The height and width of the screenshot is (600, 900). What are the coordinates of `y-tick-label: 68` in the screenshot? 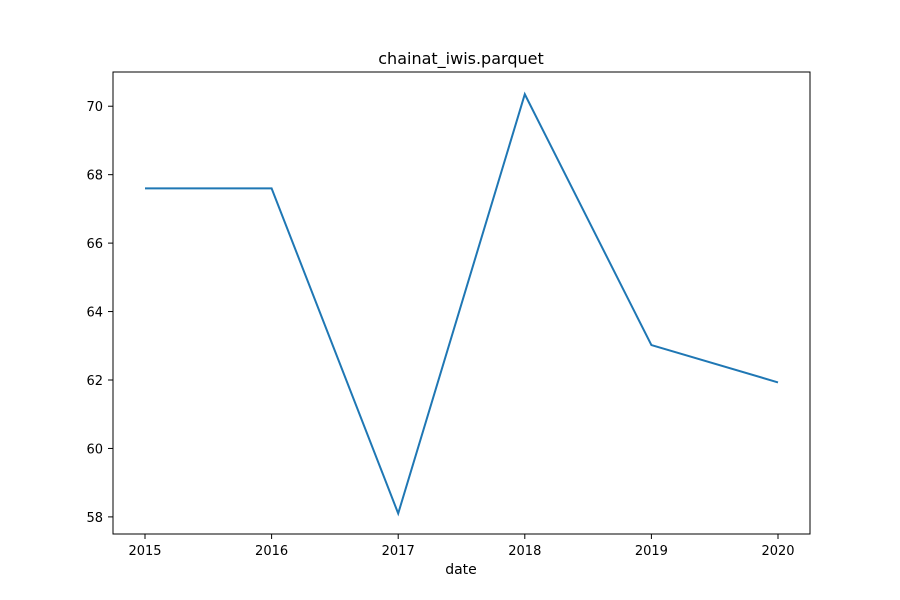 It's located at (94, 176).